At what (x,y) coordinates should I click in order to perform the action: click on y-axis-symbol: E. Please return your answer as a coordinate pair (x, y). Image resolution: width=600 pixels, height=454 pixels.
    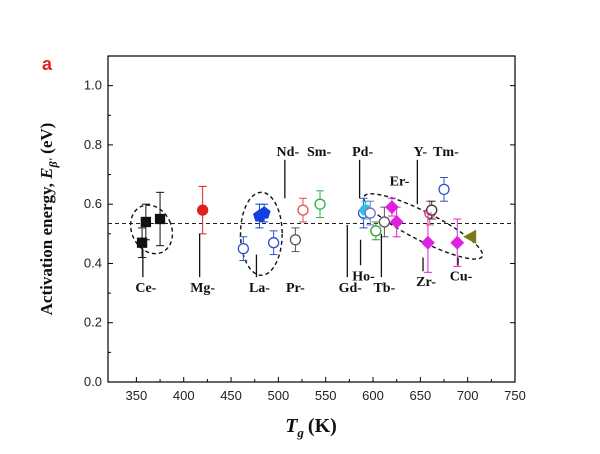
    Looking at the image, I should click on (46, 174).